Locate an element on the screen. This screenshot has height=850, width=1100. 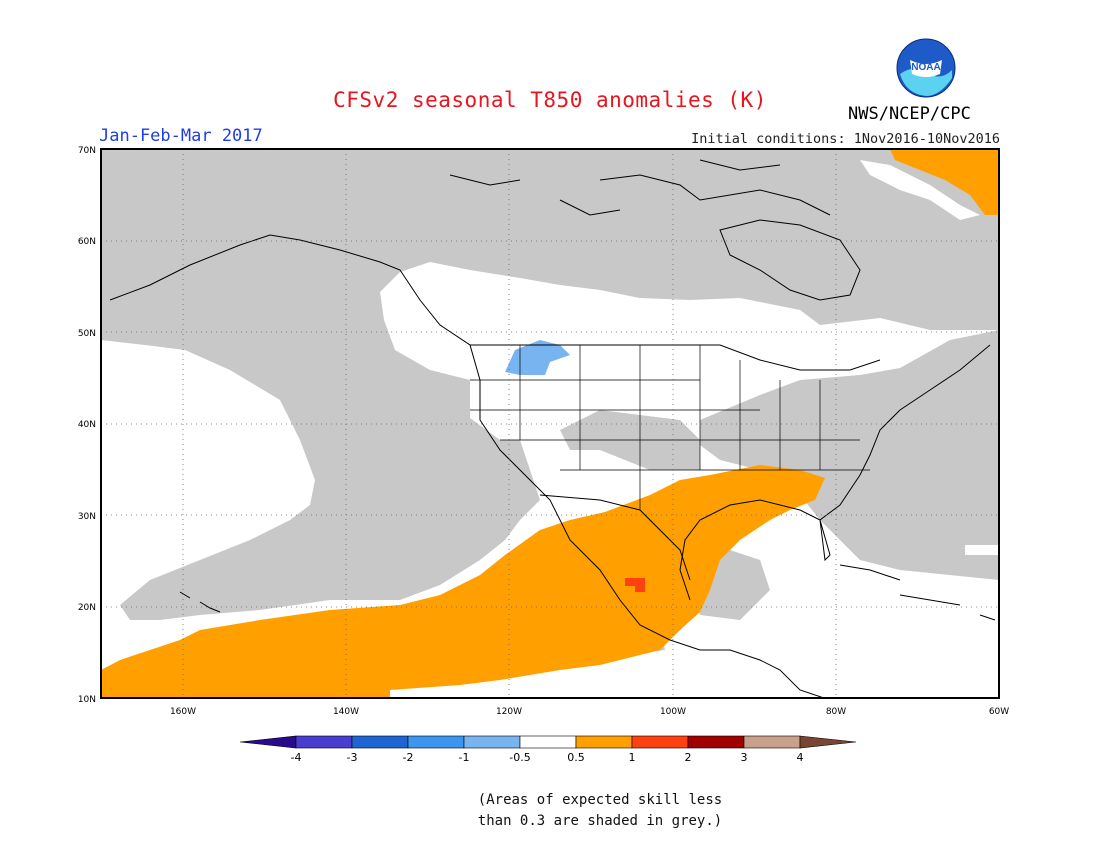
longitude-labels: 160W 140W 120W 100W 80W 60W is located at coordinates (589, 712).